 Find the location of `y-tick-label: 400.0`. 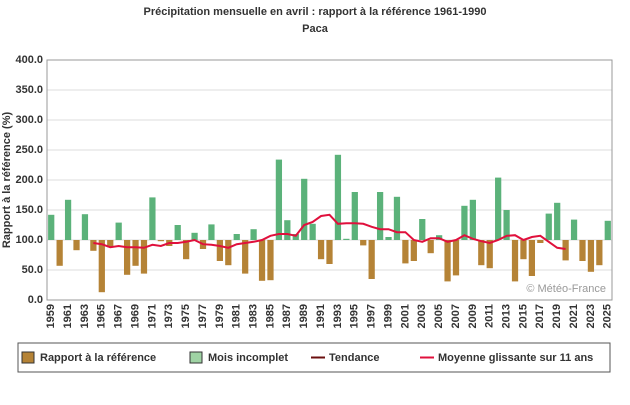

y-tick-label: 400.0 is located at coordinates (29, 60).